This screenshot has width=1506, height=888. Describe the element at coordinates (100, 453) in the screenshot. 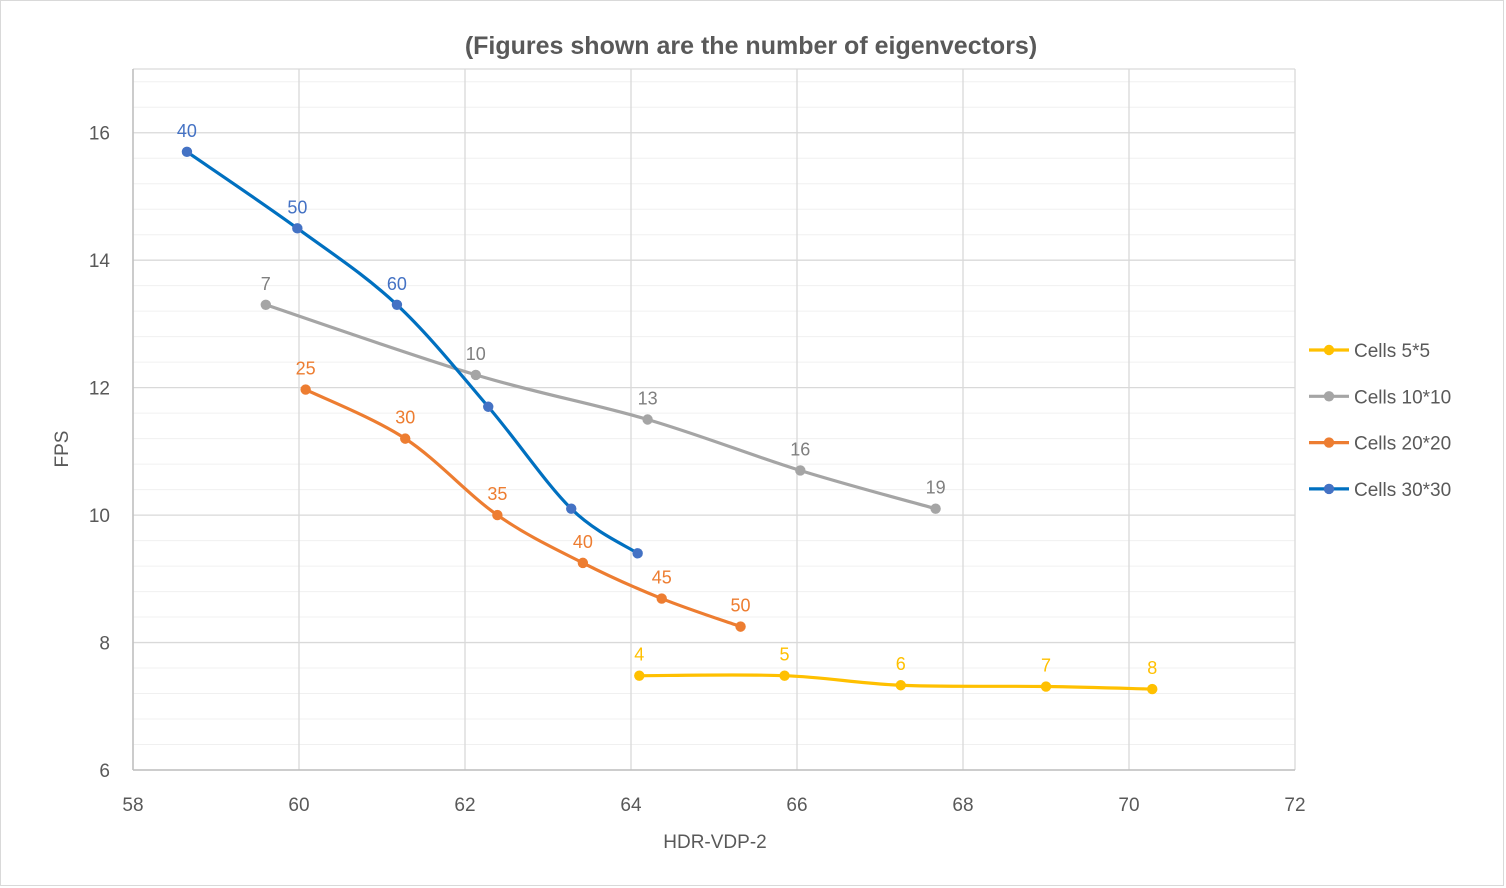

I see `y-axis-tick-labels: 6 8 10 12 14 16` at that location.